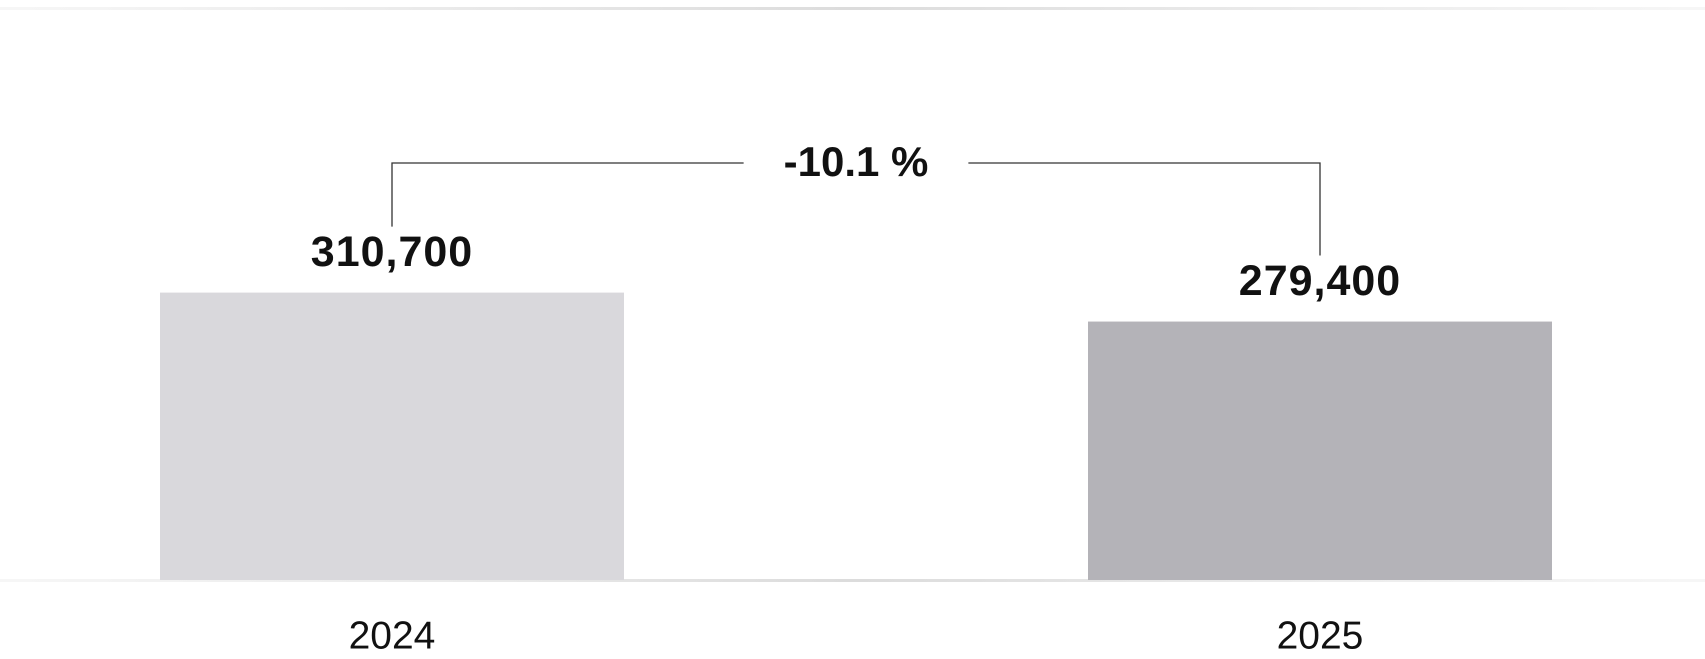 Image resolution: width=1705 pixels, height=659 pixels. What do you see at coordinates (1320, 281) in the screenshot?
I see `value-label: 279,400` at bounding box center [1320, 281].